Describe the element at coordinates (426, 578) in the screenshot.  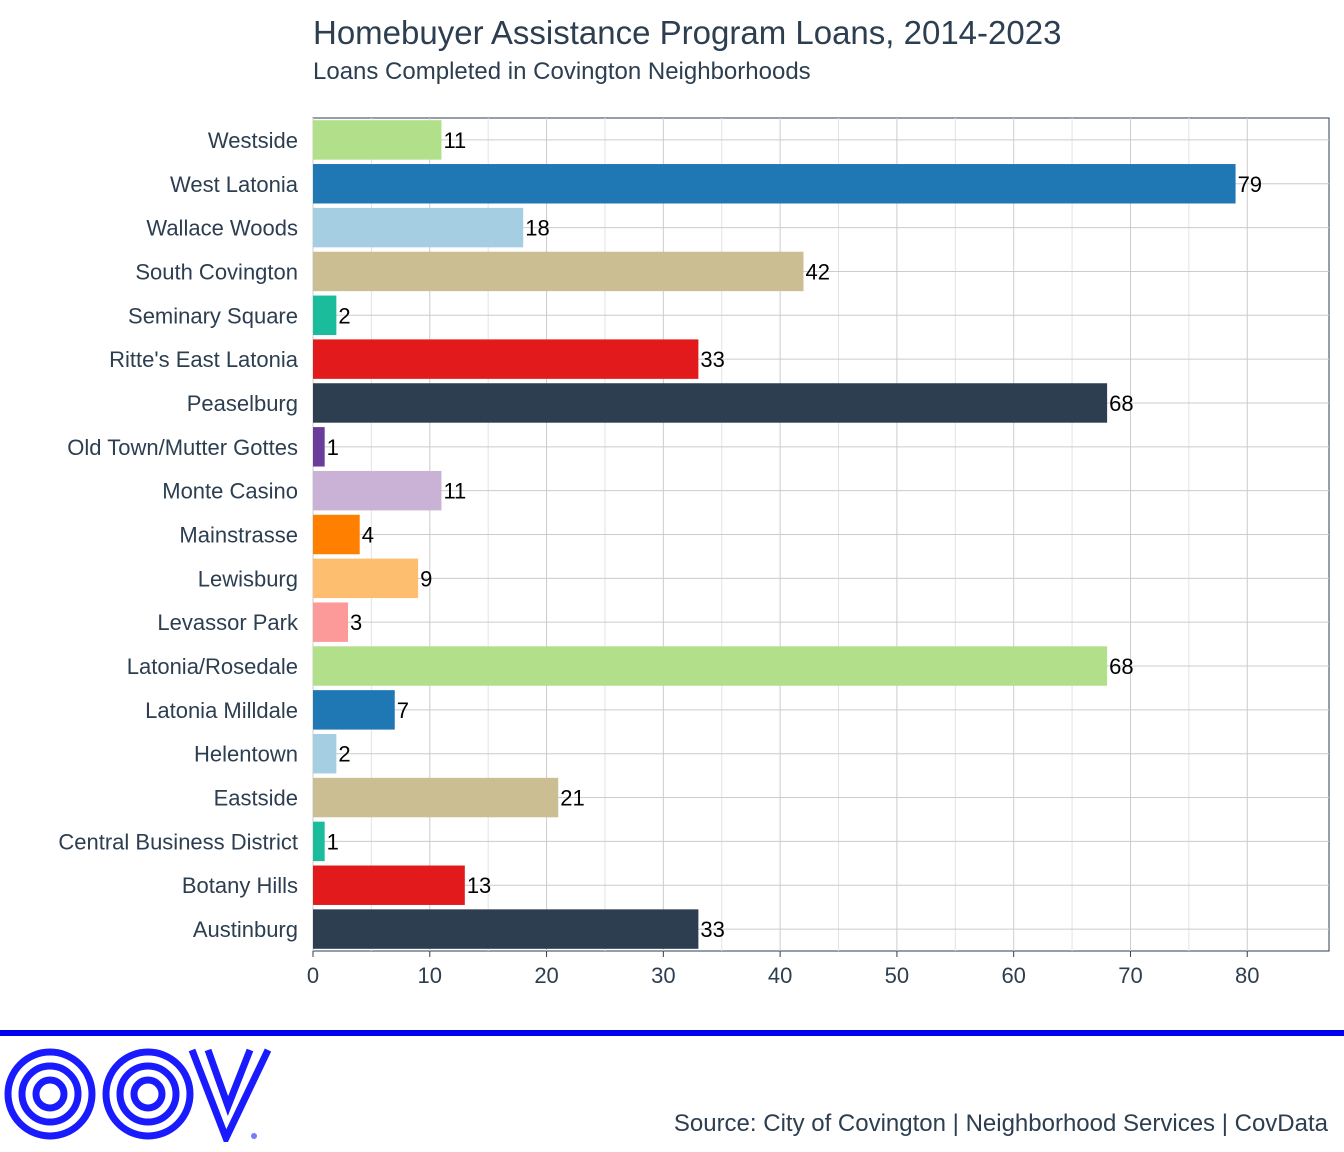
I see `value-label: 9` at that location.